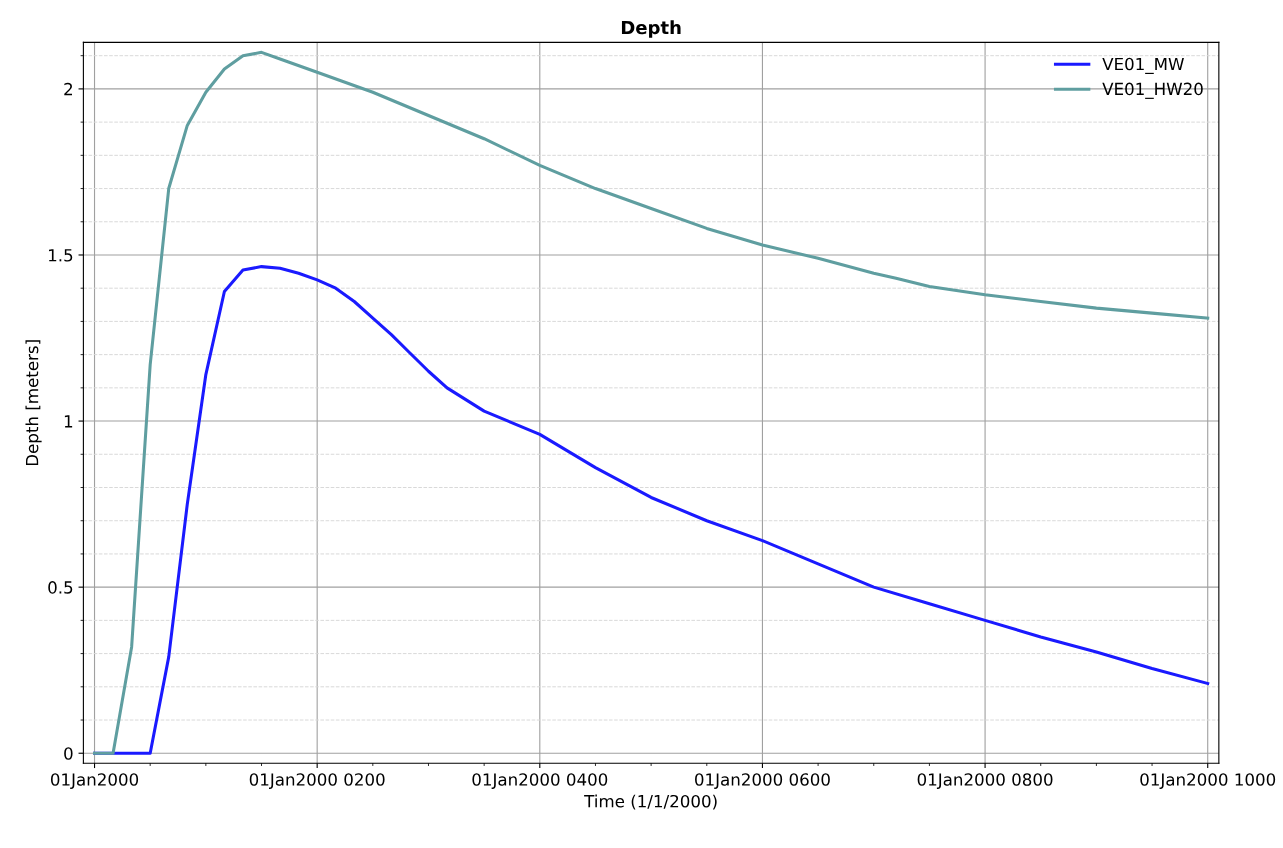  What do you see at coordinates (94, 781) in the screenshot?
I see `x-tick-label: 01Jan2000` at bounding box center [94, 781].